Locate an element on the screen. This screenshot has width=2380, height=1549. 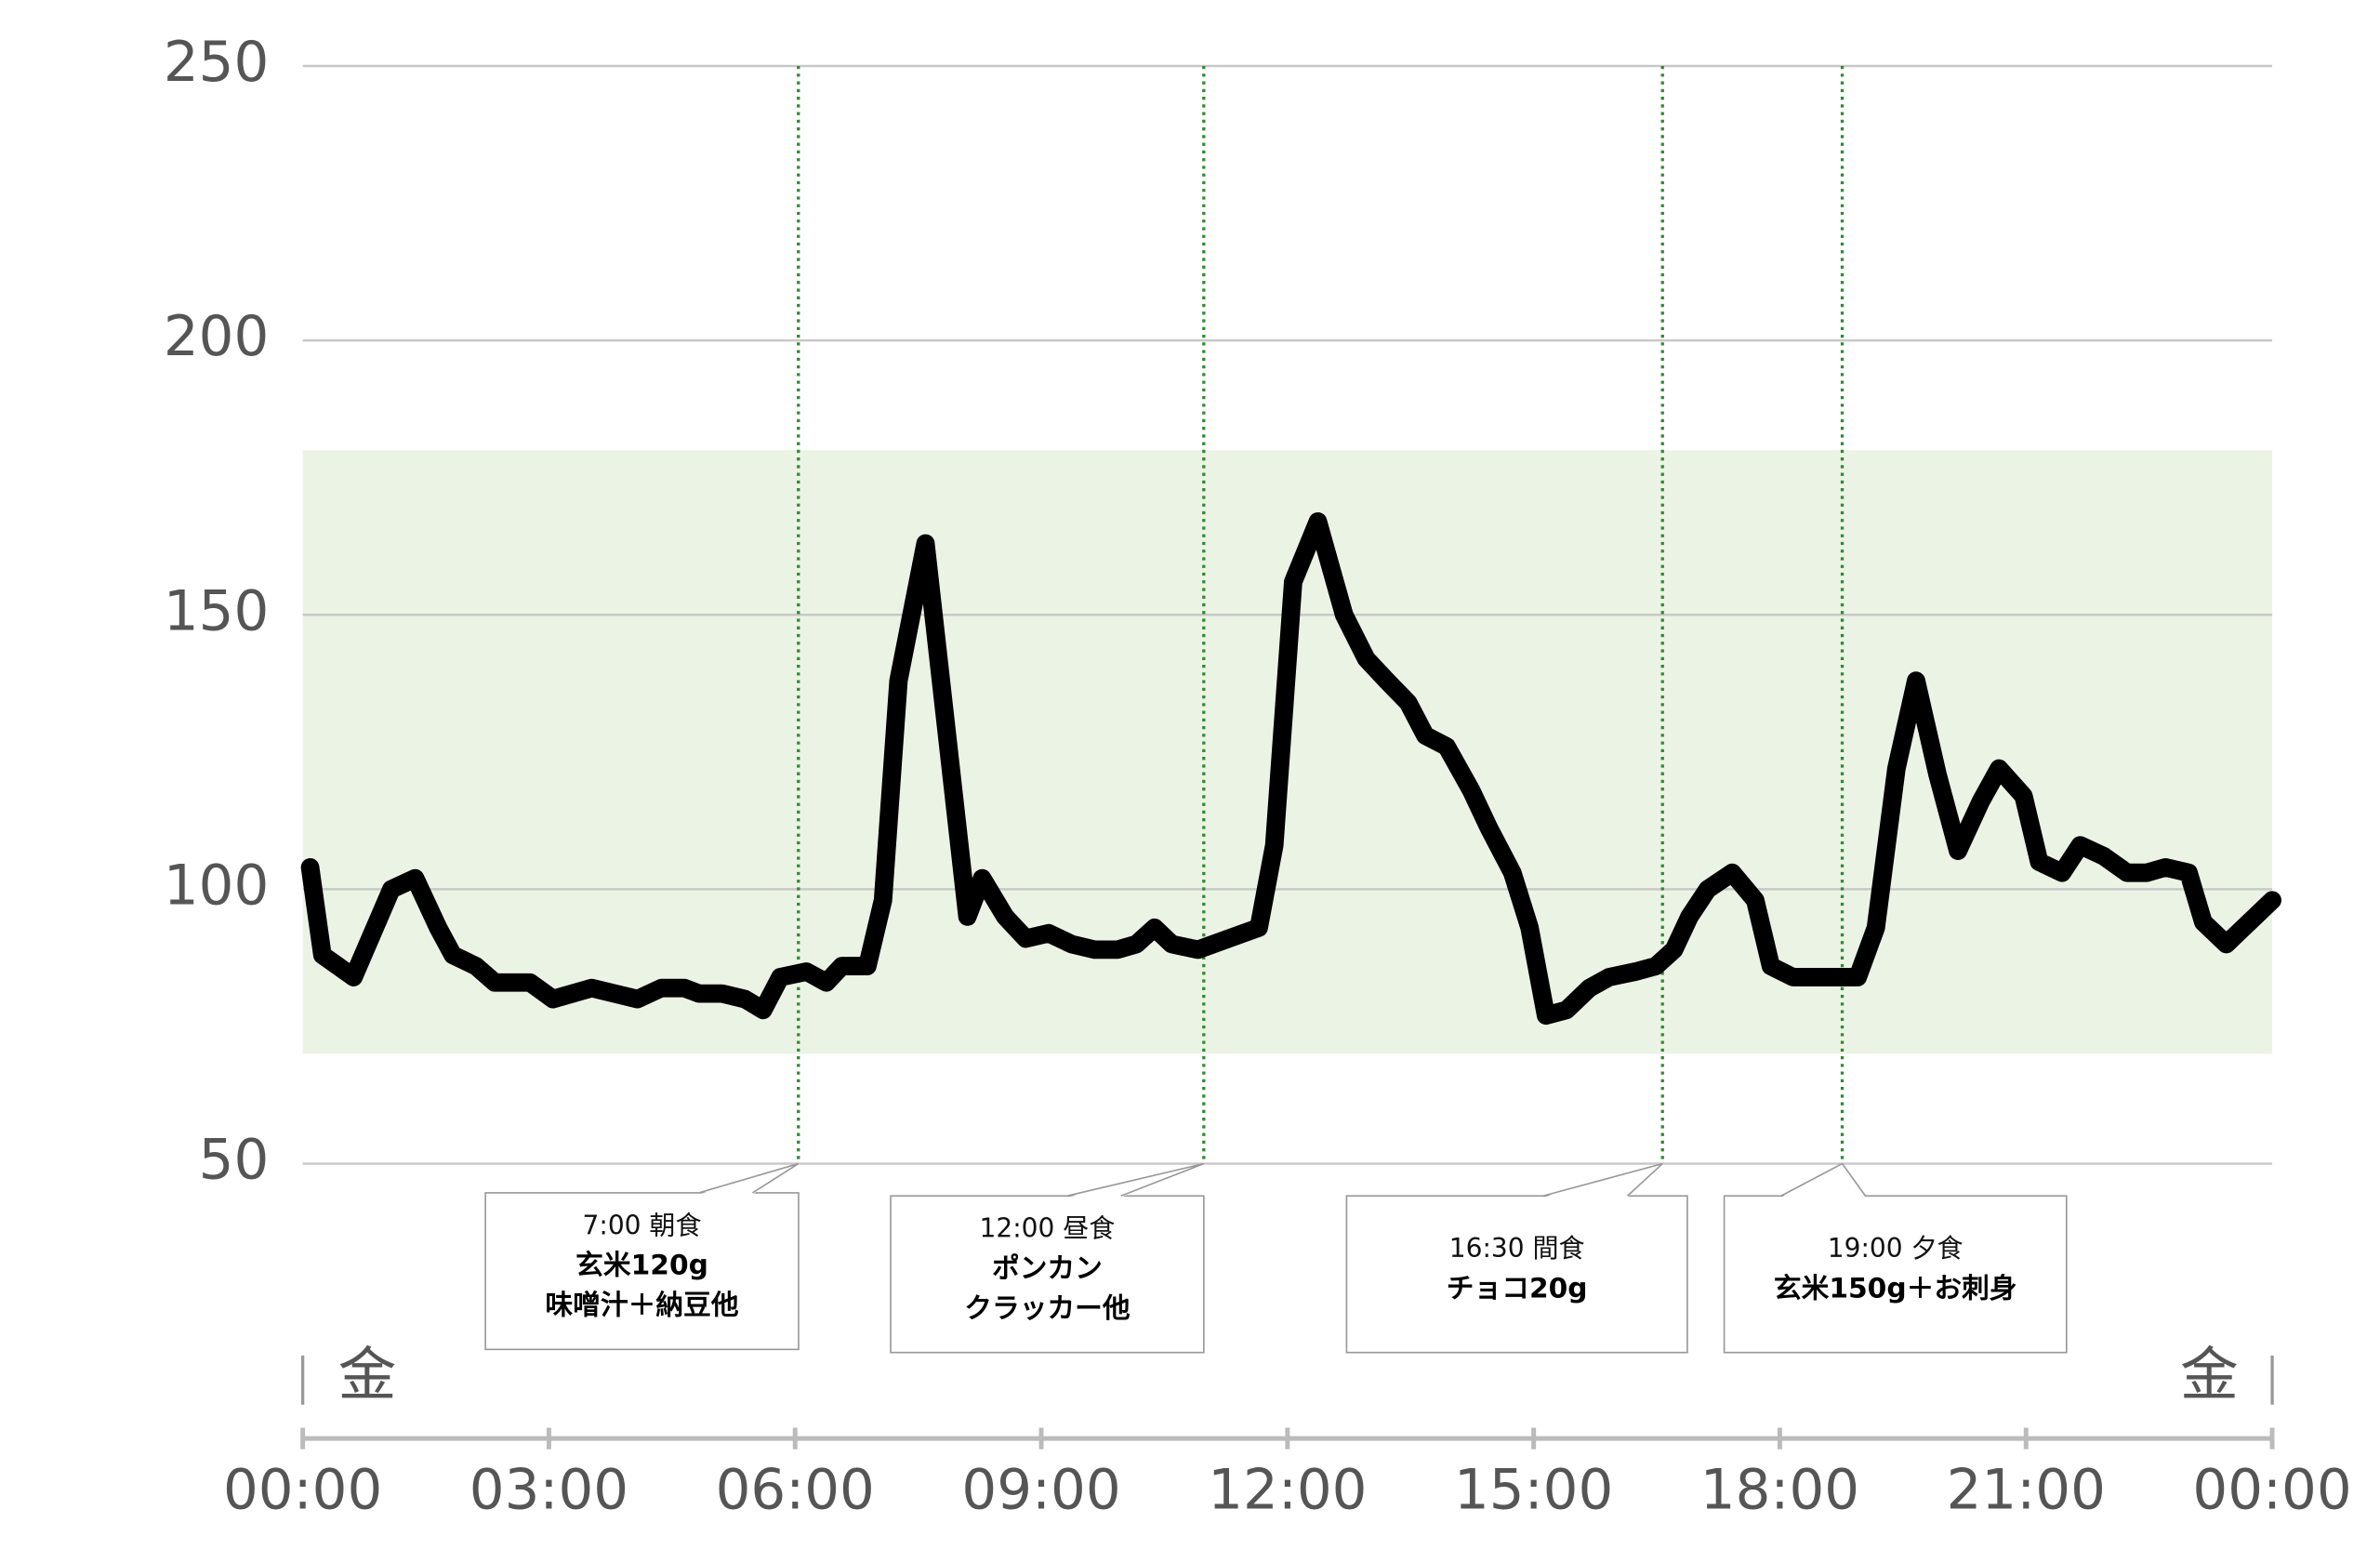
callout-text: チョコ20g is located at coordinates (1517, 1288).